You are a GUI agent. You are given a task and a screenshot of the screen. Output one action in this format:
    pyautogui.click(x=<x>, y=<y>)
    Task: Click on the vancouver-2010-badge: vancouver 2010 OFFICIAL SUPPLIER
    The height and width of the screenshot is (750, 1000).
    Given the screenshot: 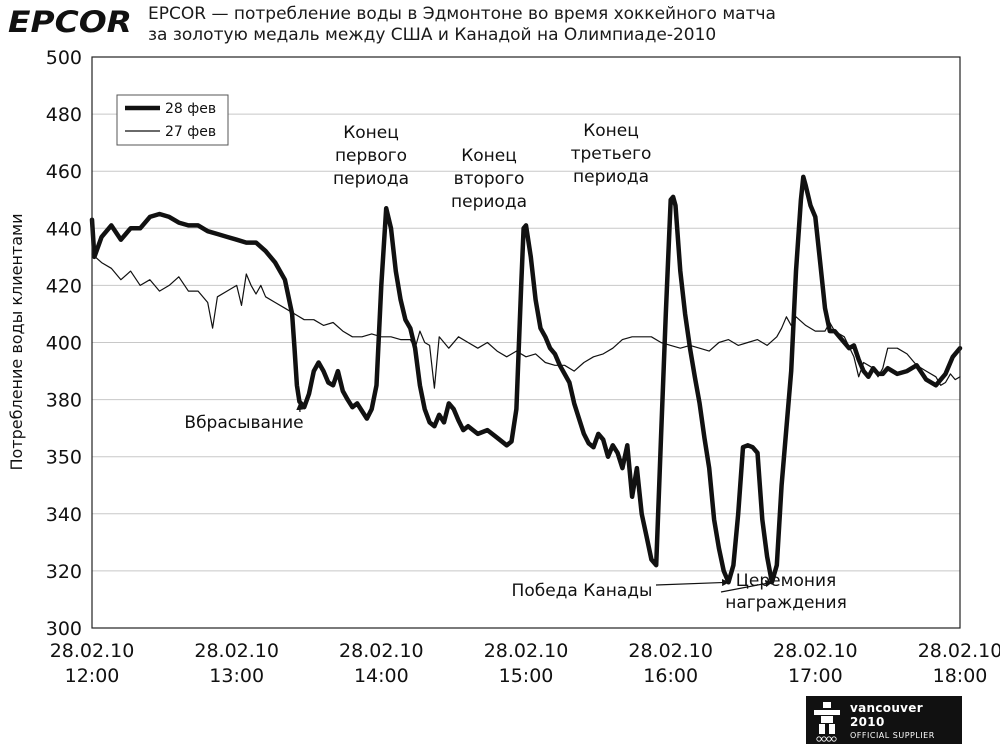 What is the action you would take?
    pyautogui.click(x=884, y=720)
    